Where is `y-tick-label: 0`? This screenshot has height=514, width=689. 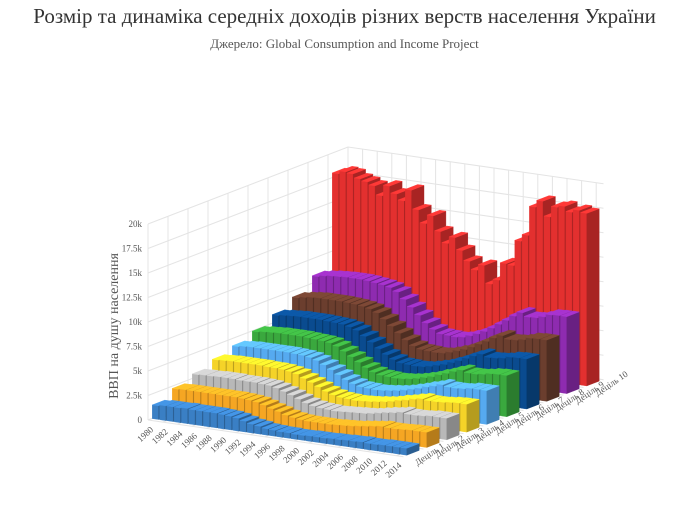 y-tick-label: 0 is located at coordinates (140, 420).